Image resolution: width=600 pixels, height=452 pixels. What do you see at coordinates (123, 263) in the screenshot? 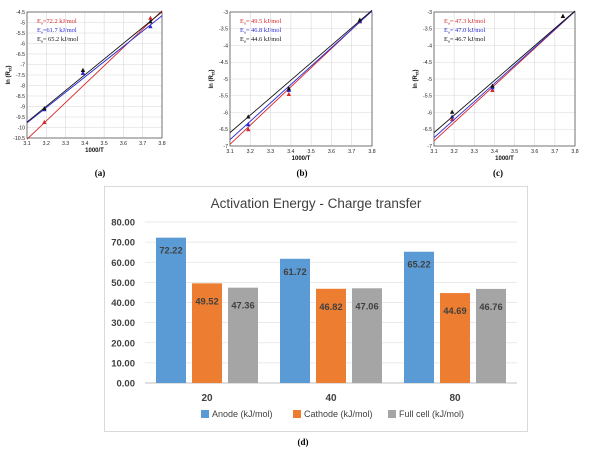
I see `y-tick-label: 60.00` at bounding box center [123, 263].